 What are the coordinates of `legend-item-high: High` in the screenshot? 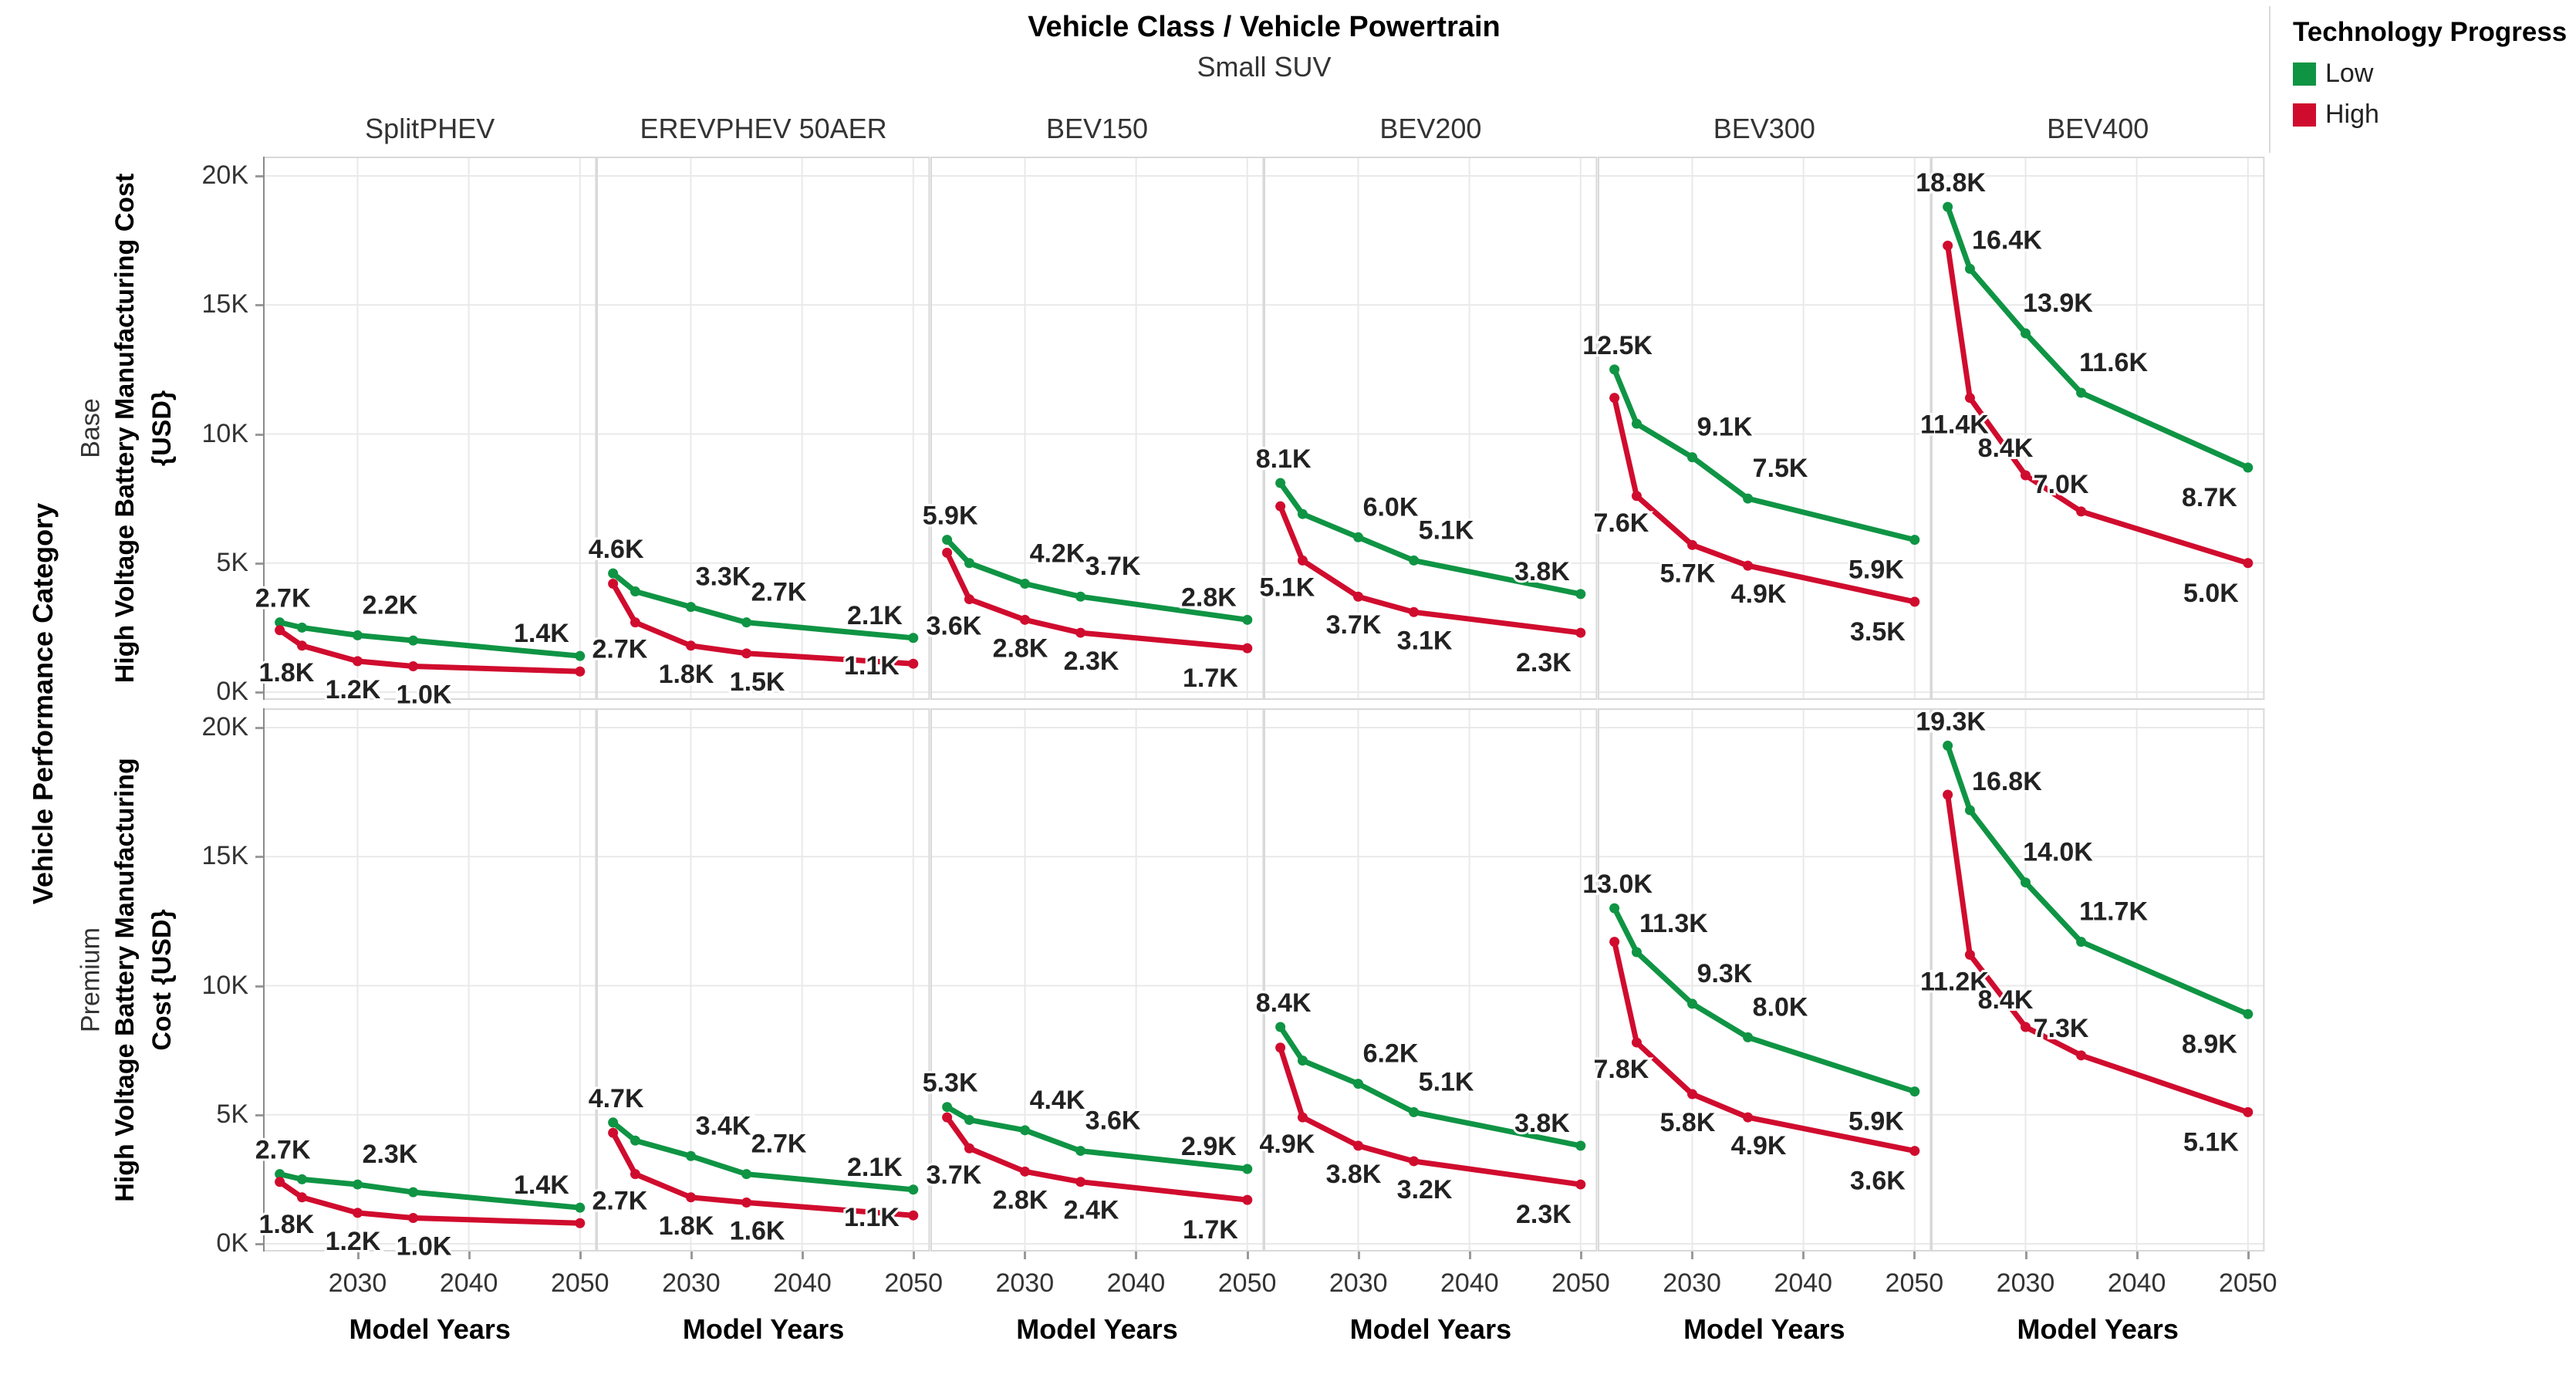 It's located at (2430, 115).